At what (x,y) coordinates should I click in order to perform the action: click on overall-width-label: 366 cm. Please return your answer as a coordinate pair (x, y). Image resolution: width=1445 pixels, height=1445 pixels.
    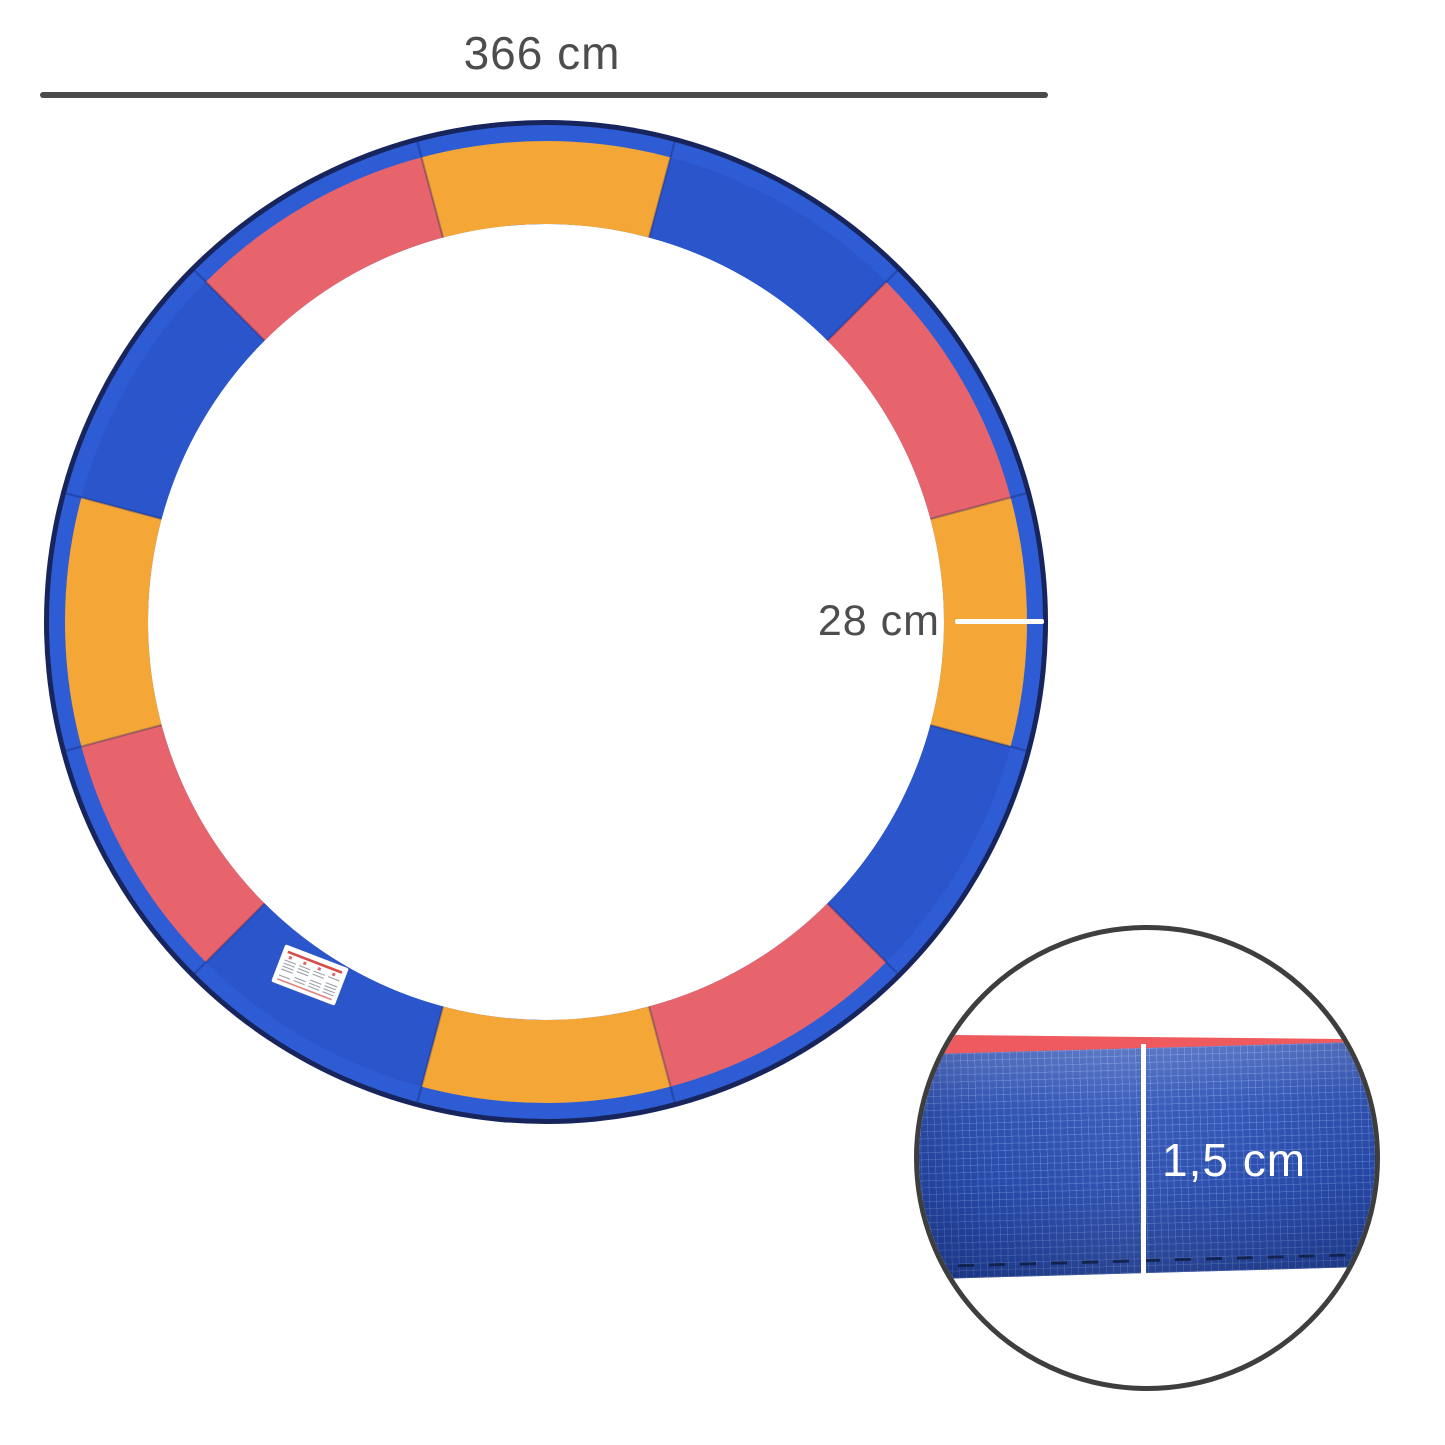
    Looking at the image, I should click on (542, 53).